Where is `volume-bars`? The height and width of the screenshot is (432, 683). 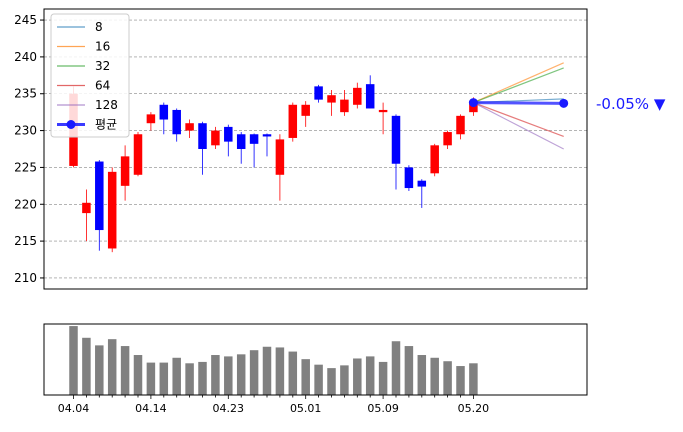 volume-bars is located at coordinates (273, 360).